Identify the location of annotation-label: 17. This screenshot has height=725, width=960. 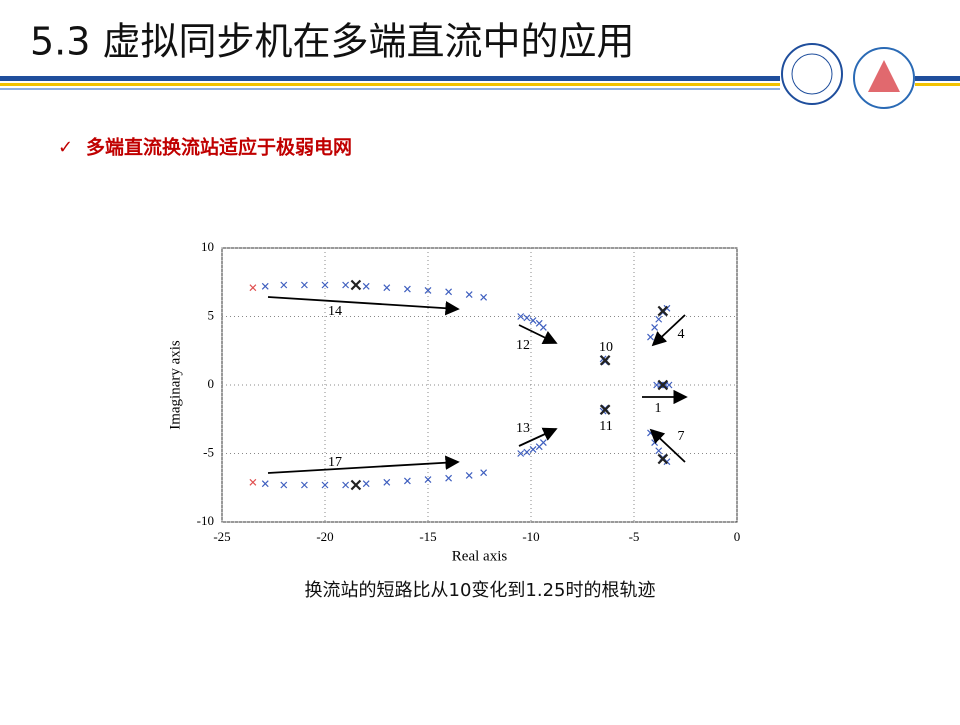
(335, 462).